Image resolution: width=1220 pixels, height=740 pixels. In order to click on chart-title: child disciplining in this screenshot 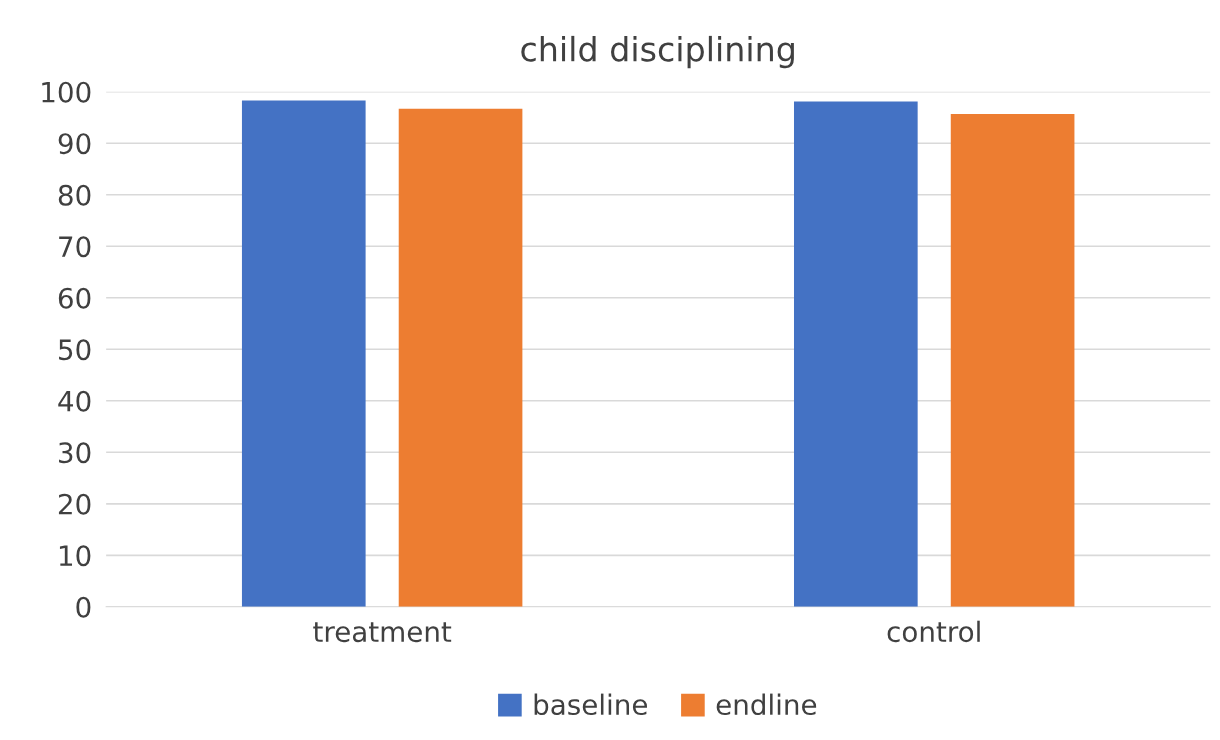, I will do `click(657, 52)`.